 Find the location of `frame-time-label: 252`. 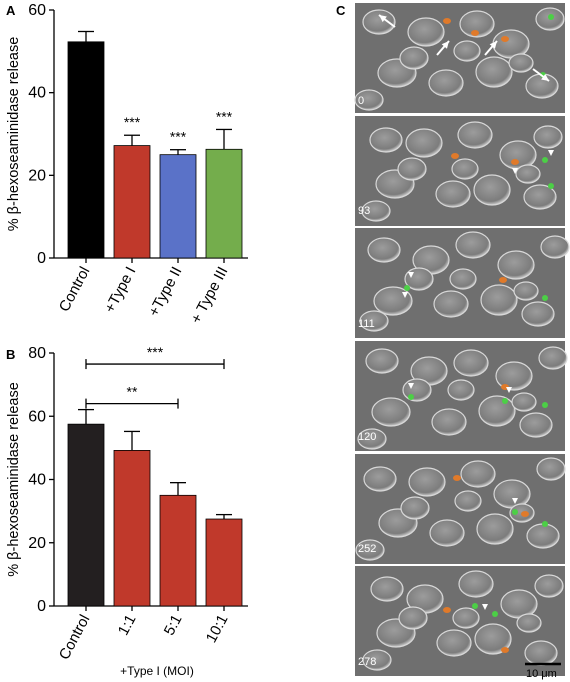

frame-time-label: 252 is located at coordinates (367, 549).